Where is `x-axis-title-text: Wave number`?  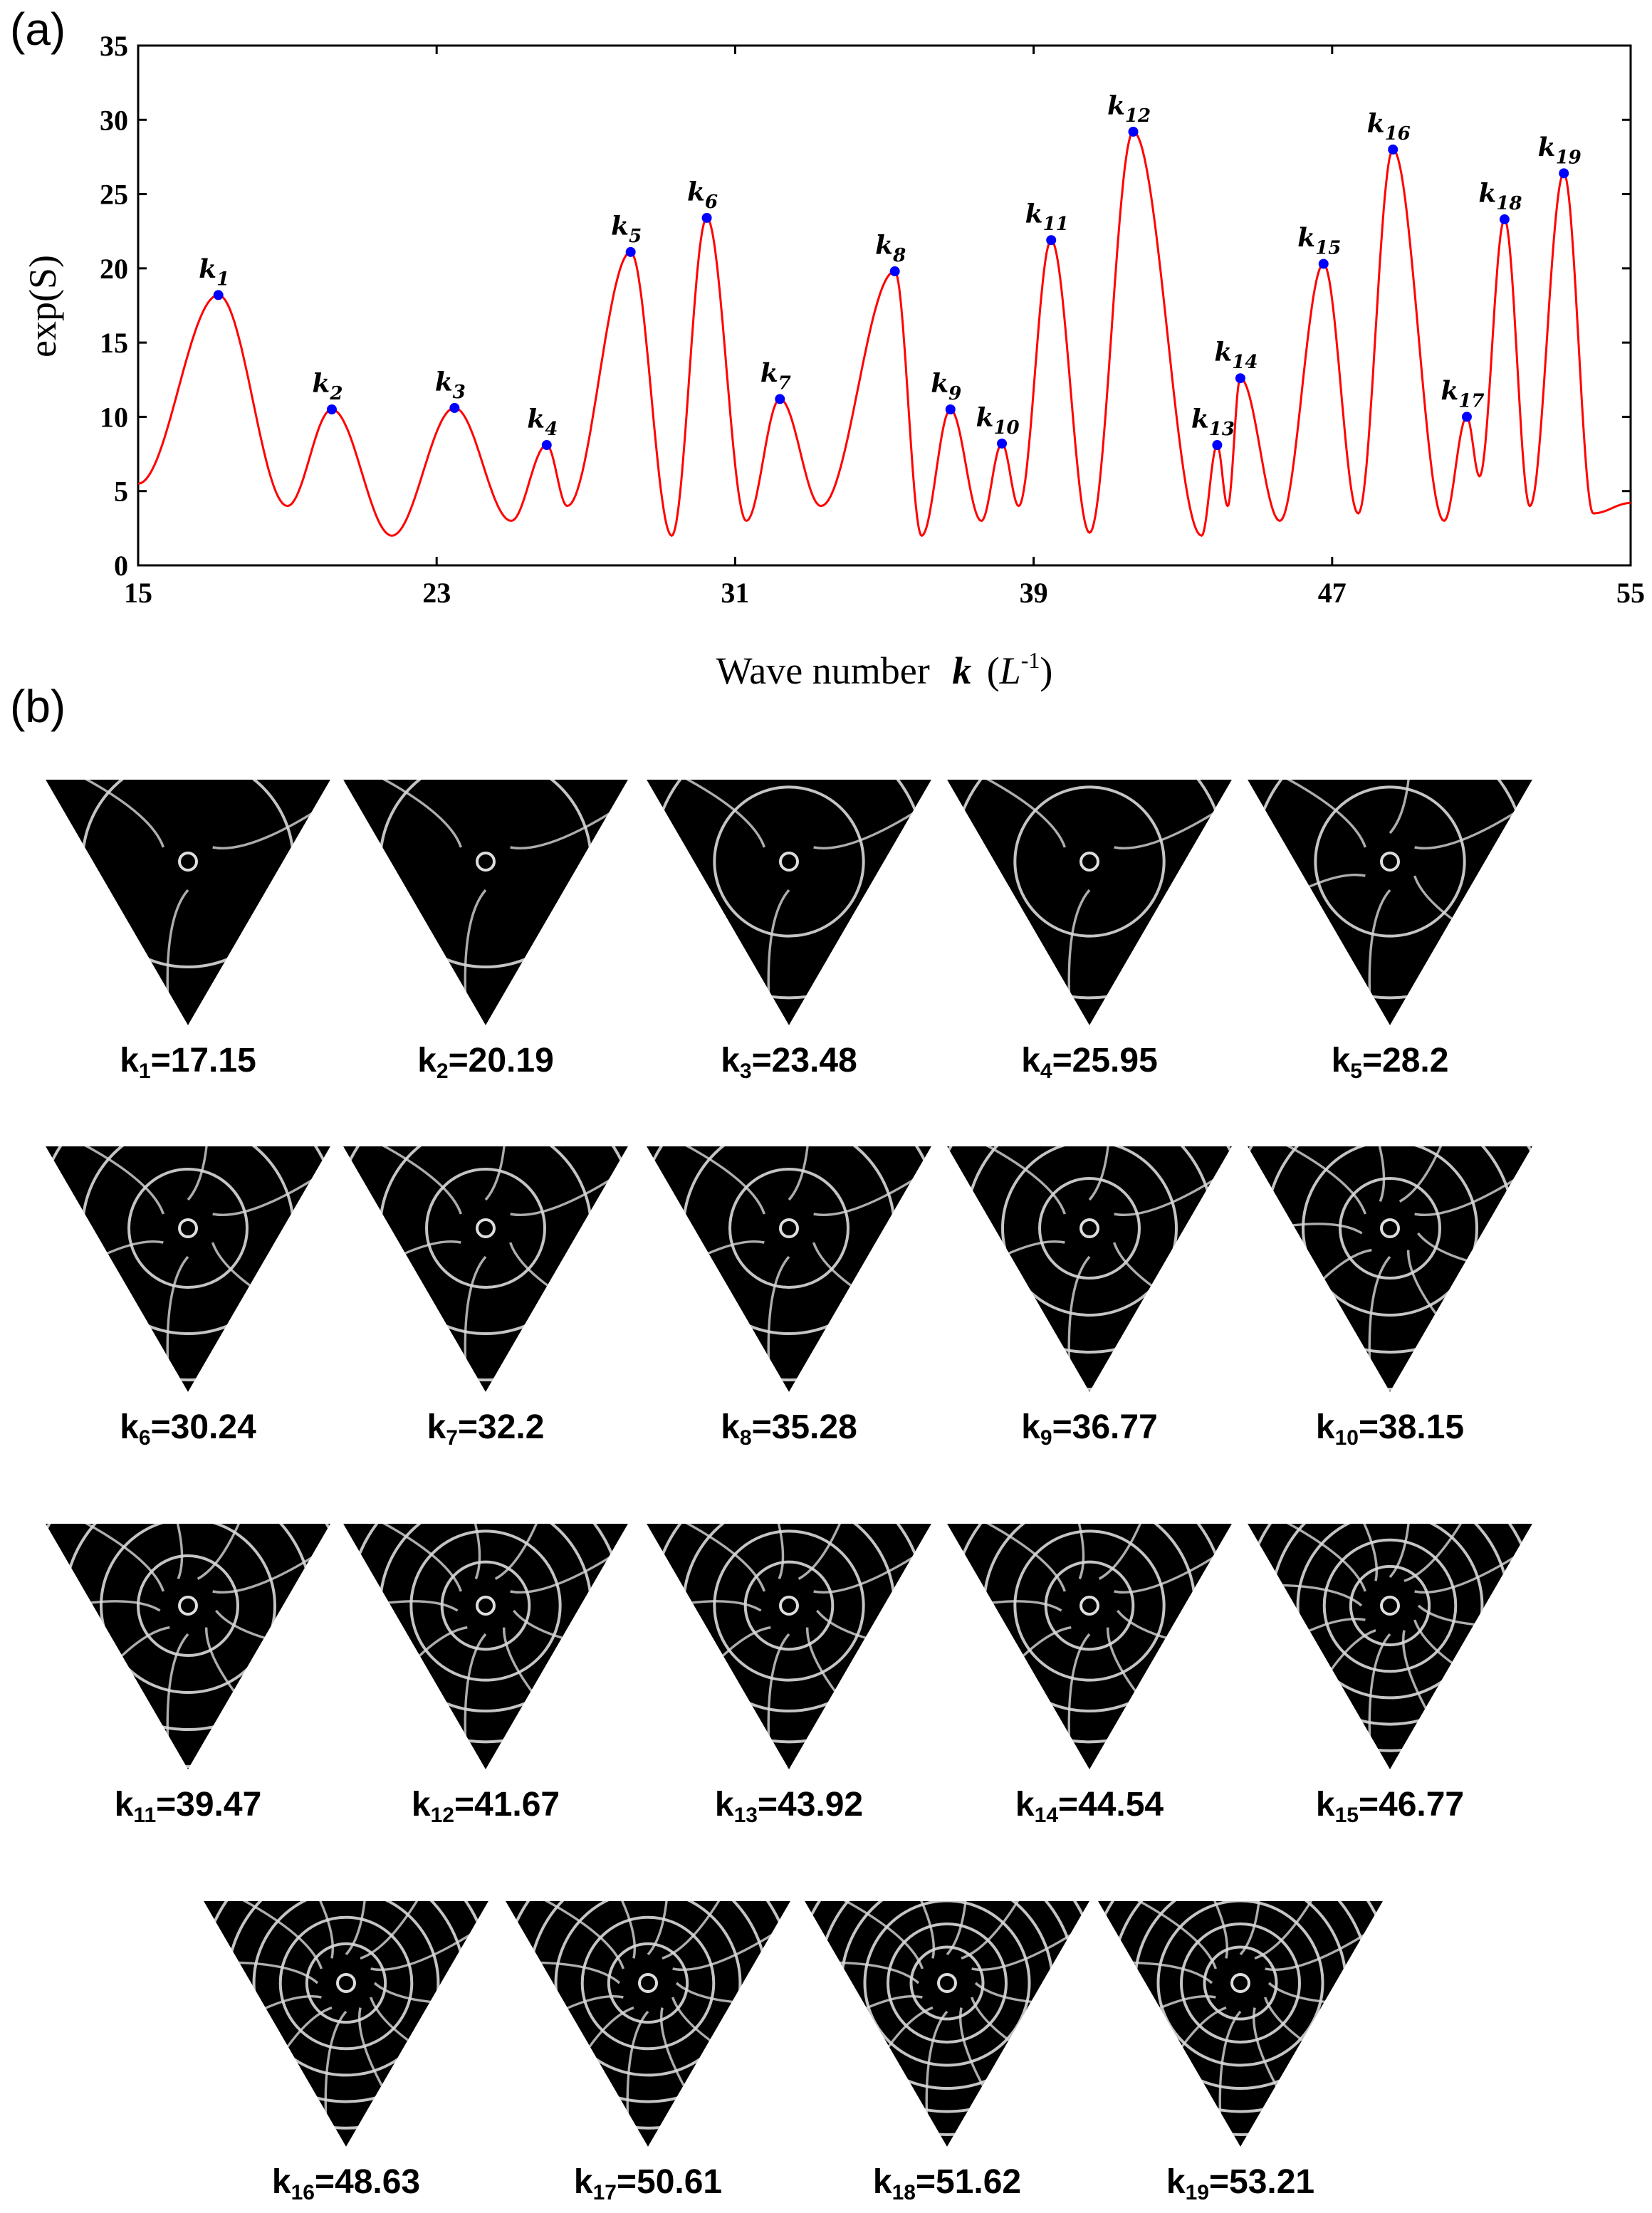 x-axis-title-text: Wave number is located at coordinates (823, 671).